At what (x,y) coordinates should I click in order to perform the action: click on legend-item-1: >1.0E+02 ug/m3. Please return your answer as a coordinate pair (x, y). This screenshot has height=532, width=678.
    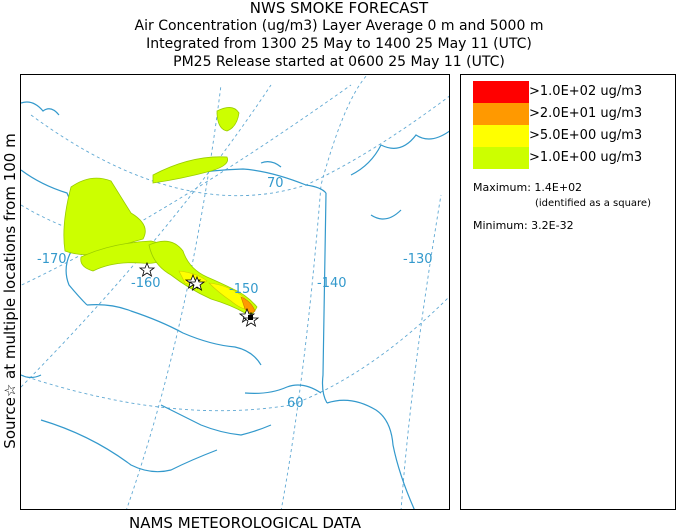
    Looking at the image, I should click on (573, 92).